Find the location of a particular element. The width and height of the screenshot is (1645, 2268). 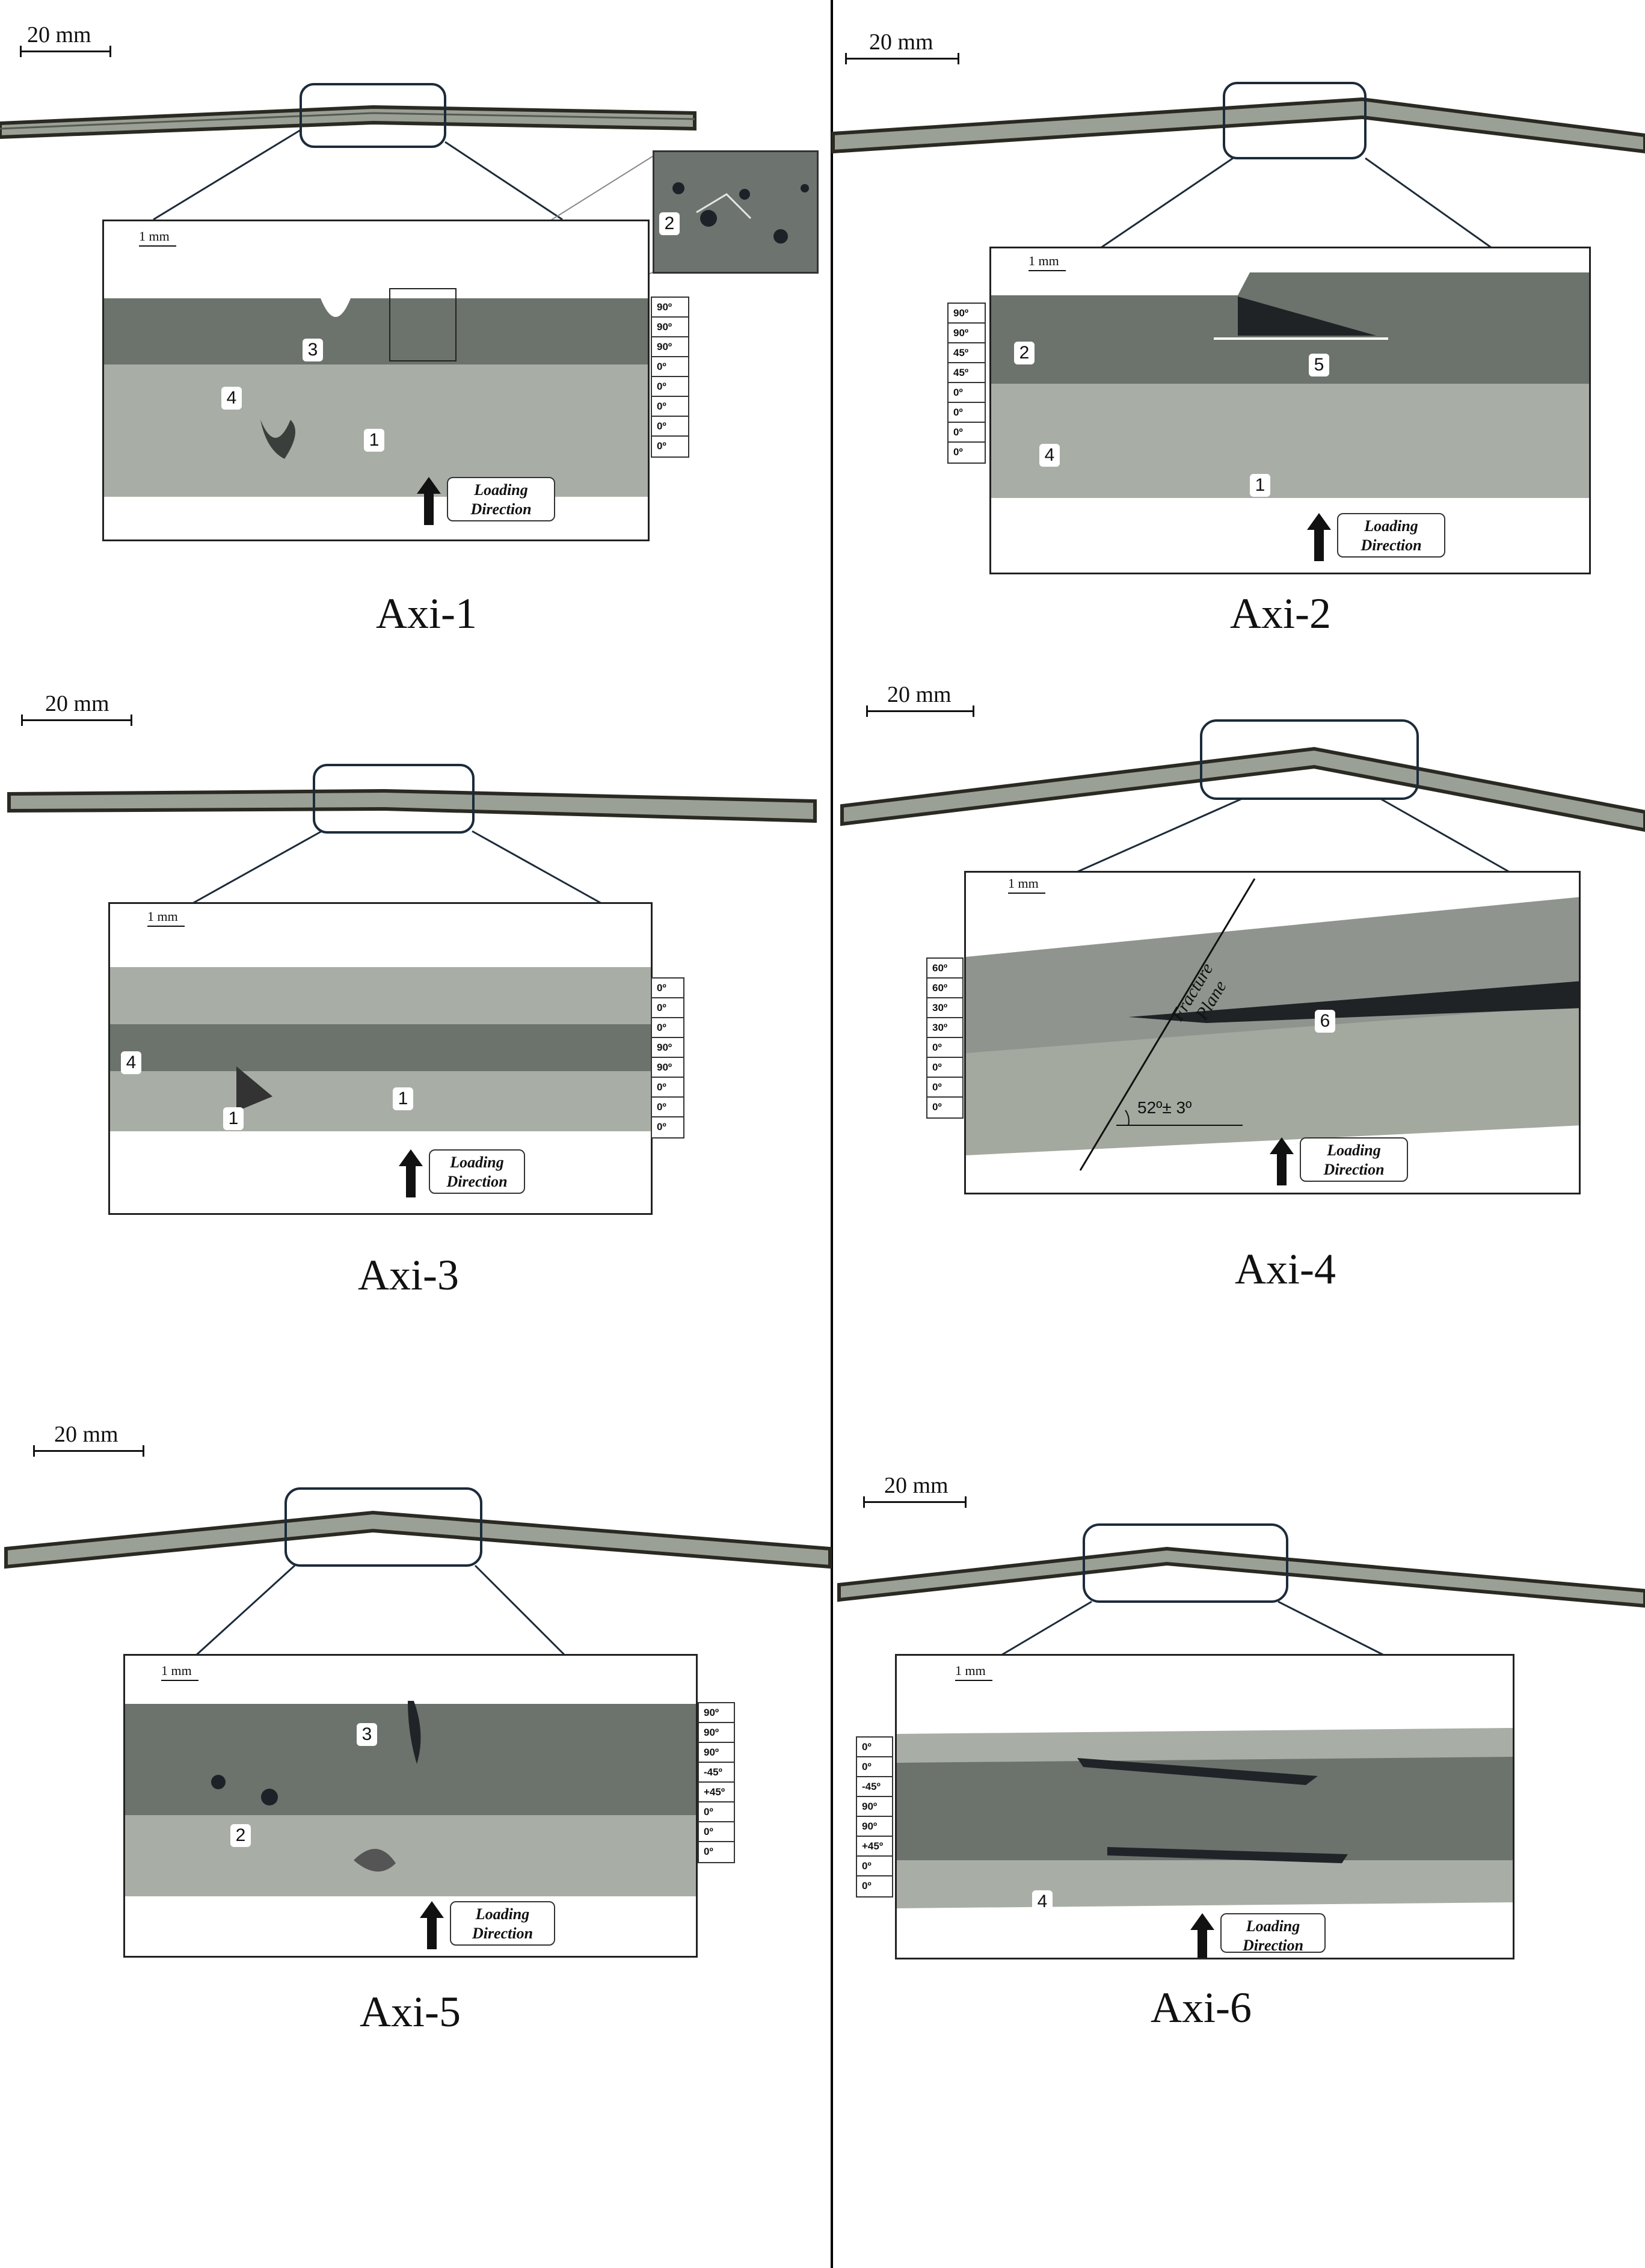

detail-view: 1 mm 4 1 1 Loading Direction is located at coordinates (381, 1058).